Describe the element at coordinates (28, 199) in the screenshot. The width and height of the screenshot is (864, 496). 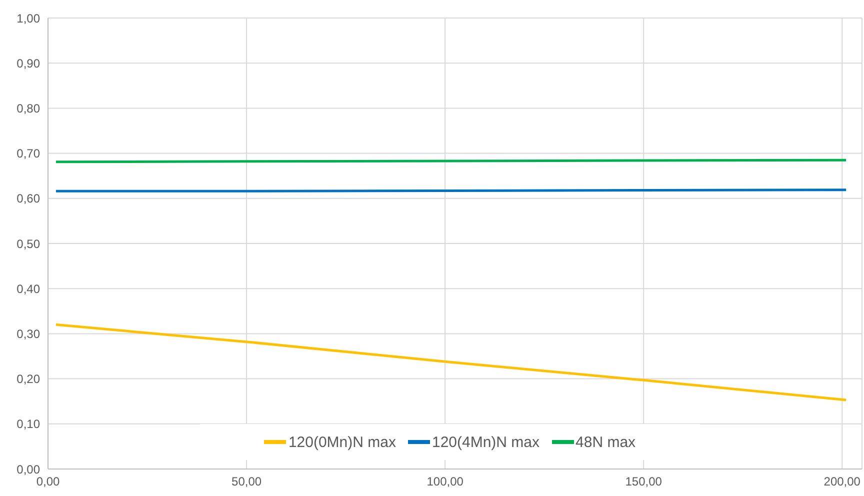
I see `y-tick-label: 0,60` at that location.